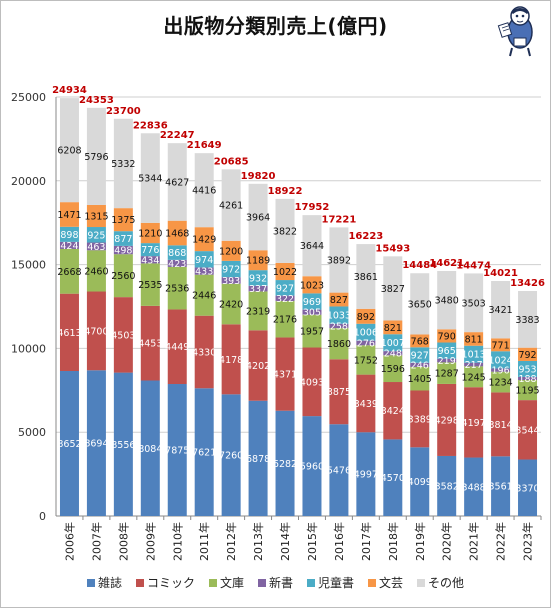 This screenshot has height=608, width=551. What do you see at coordinates (339, 260) in the screenshot?
I see `data-label: 3892` at bounding box center [339, 260].